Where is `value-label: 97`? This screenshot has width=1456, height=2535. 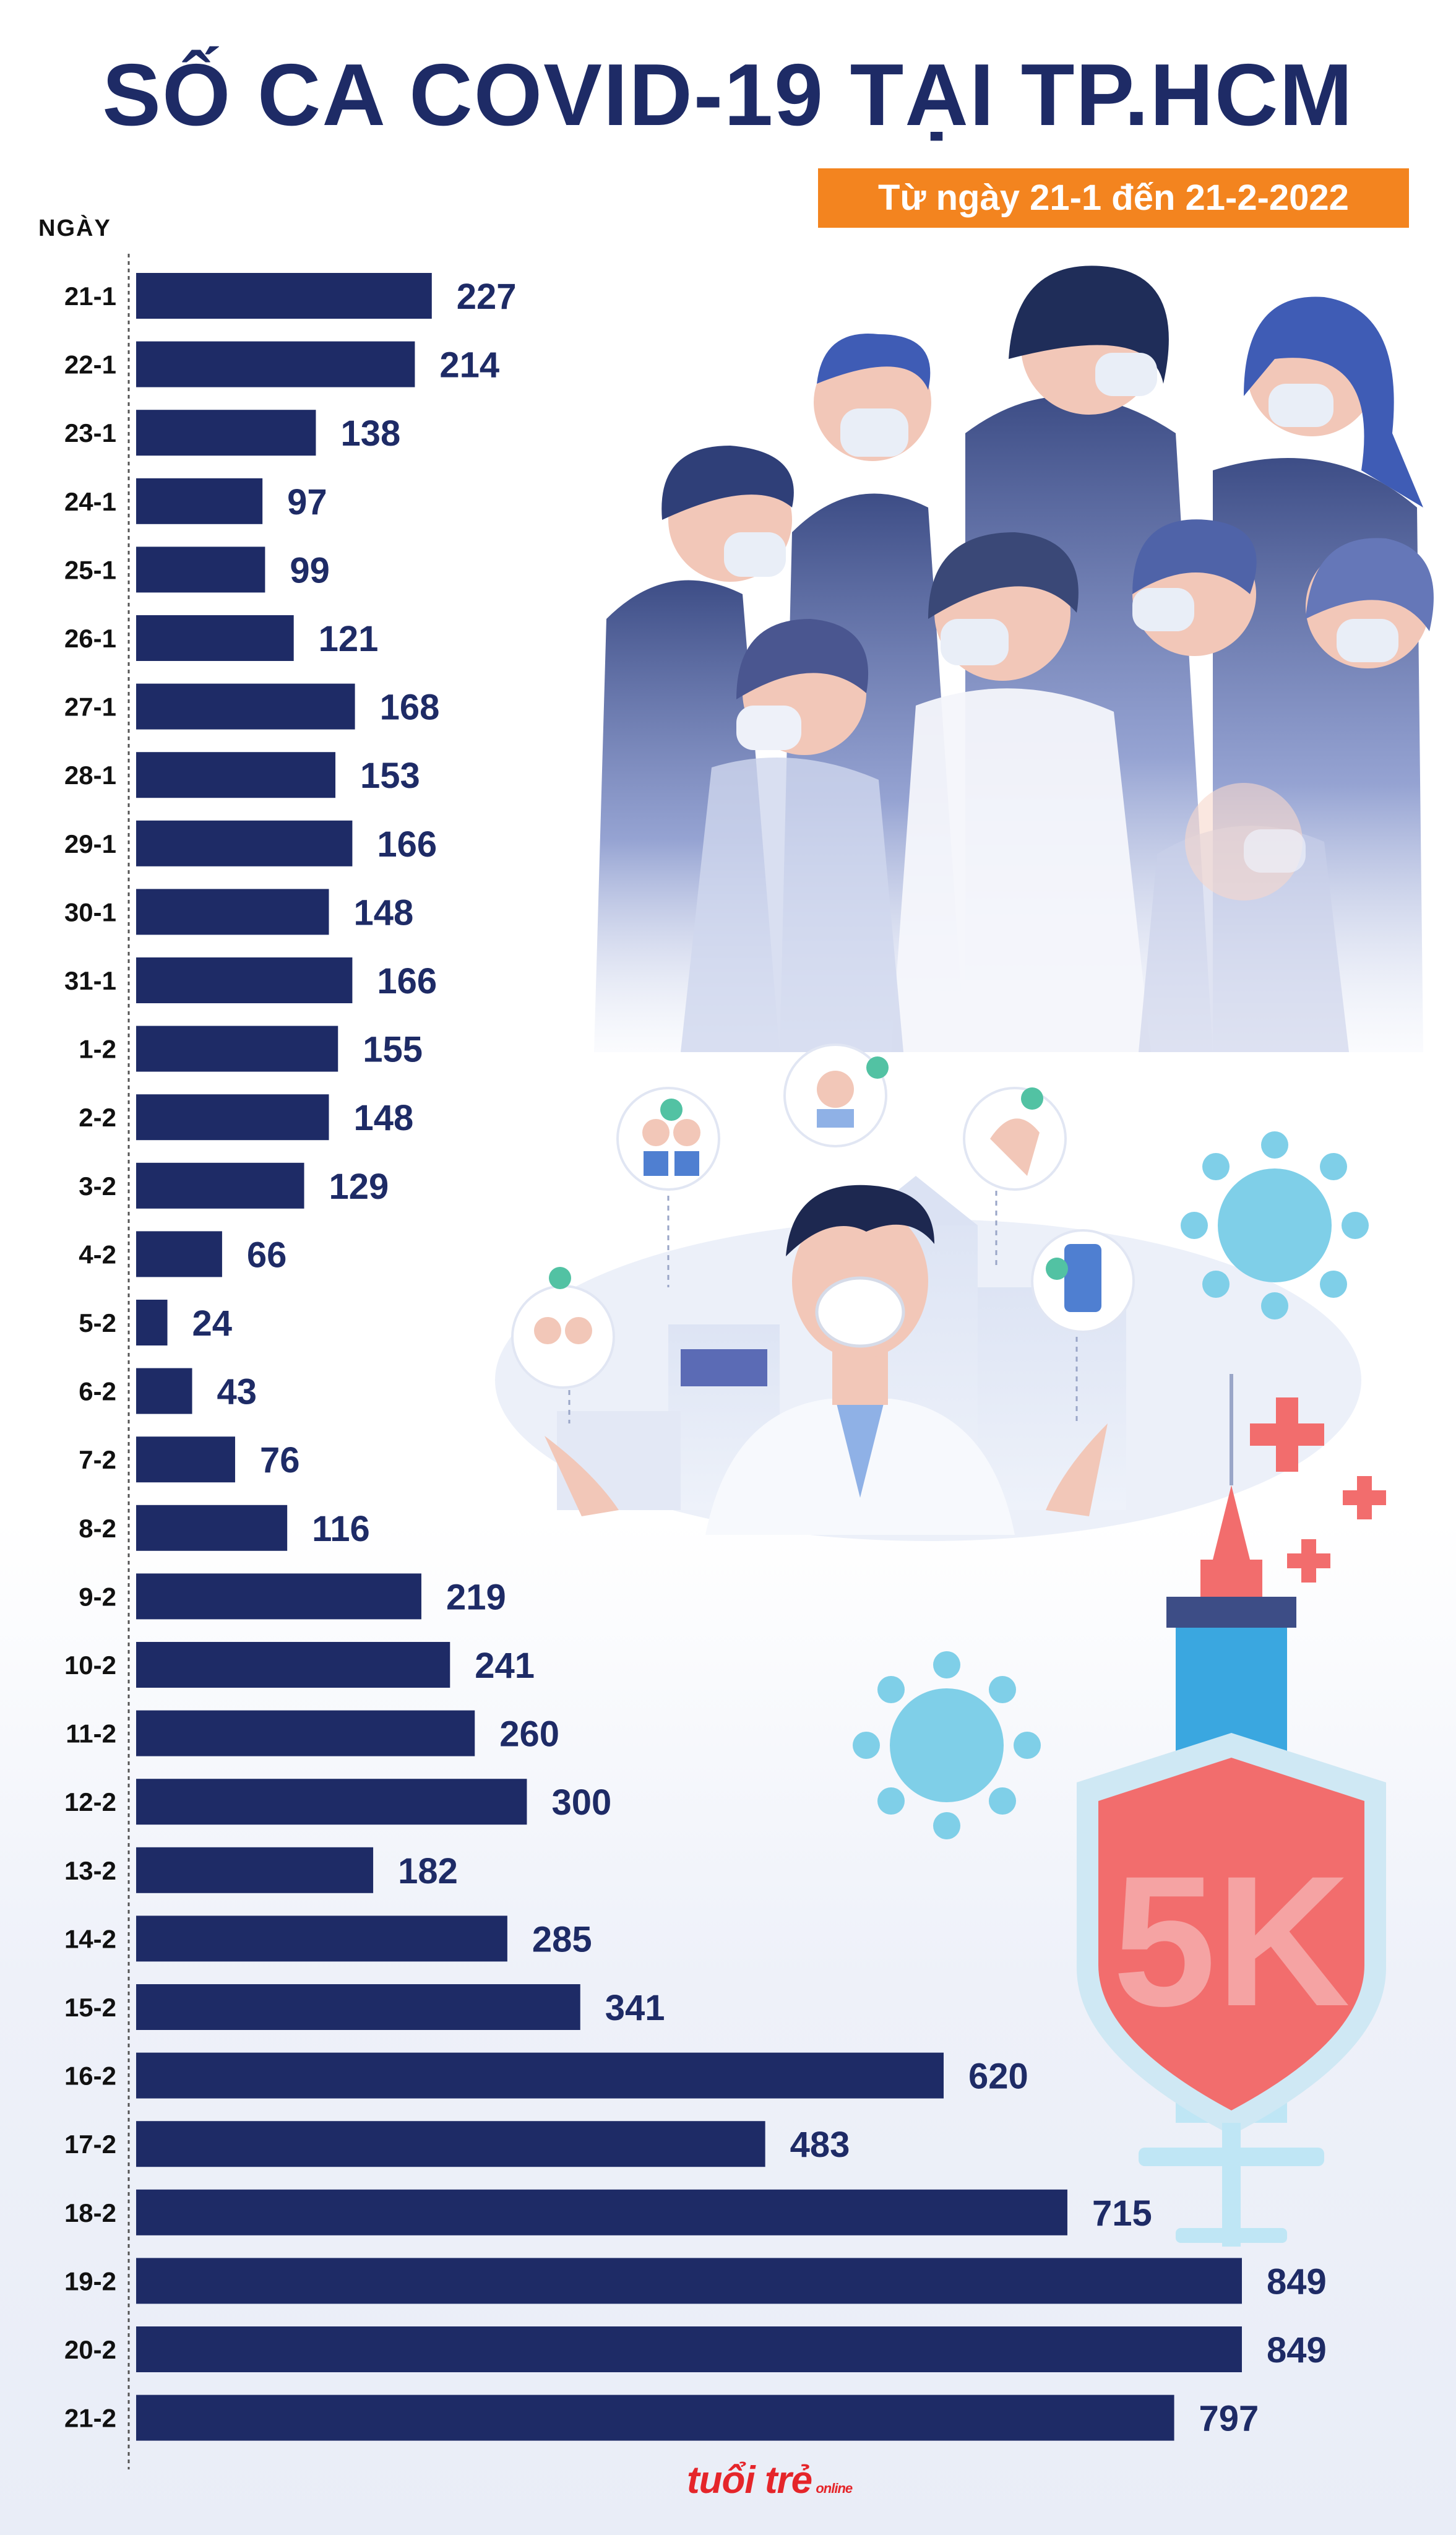
value-label: 97 is located at coordinates (307, 502).